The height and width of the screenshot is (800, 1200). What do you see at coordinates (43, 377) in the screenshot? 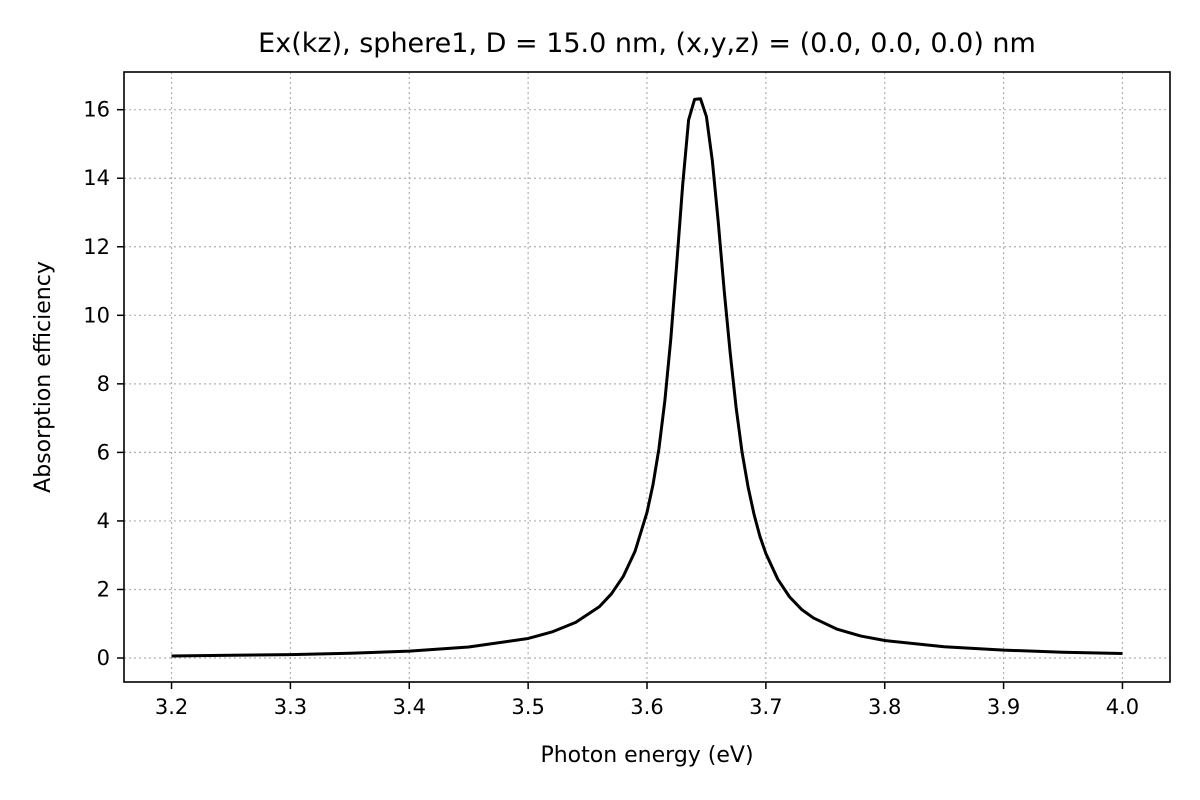
I see `y-axis-label: Absorption efficiency` at bounding box center [43, 377].